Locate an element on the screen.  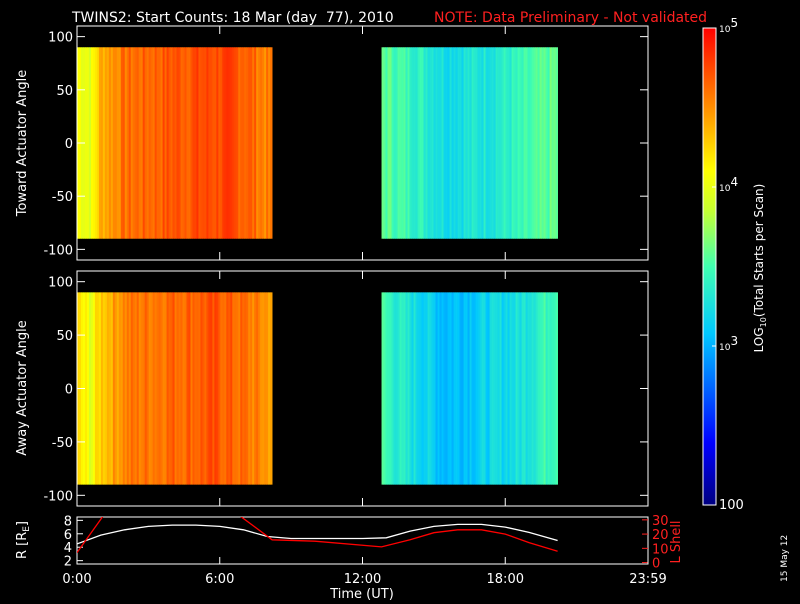
colorbar-tick-label: 104 is located at coordinates (728, 184).